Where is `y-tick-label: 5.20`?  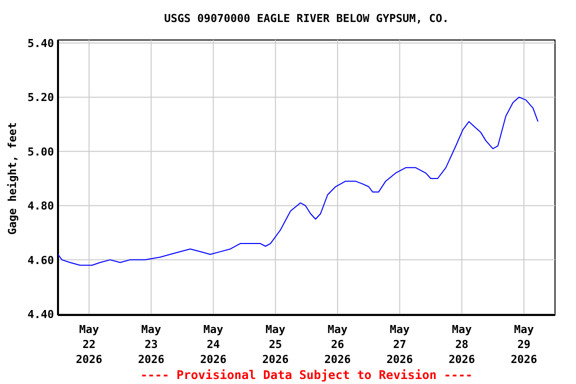
y-tick-label: 5.20 is located at coordinates (41, 97).